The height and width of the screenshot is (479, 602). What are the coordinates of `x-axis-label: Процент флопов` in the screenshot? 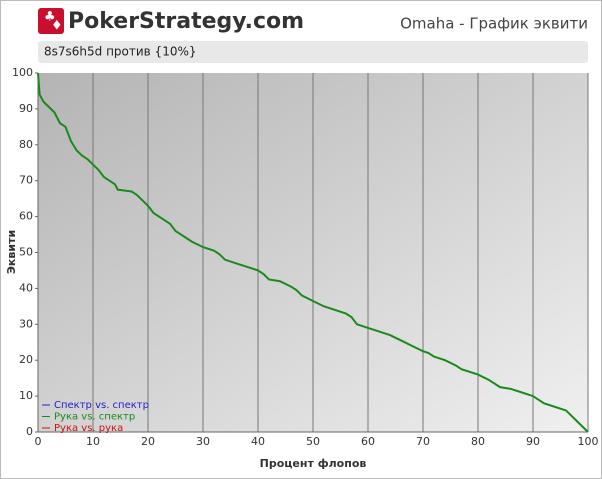 It's located at (313, 463).